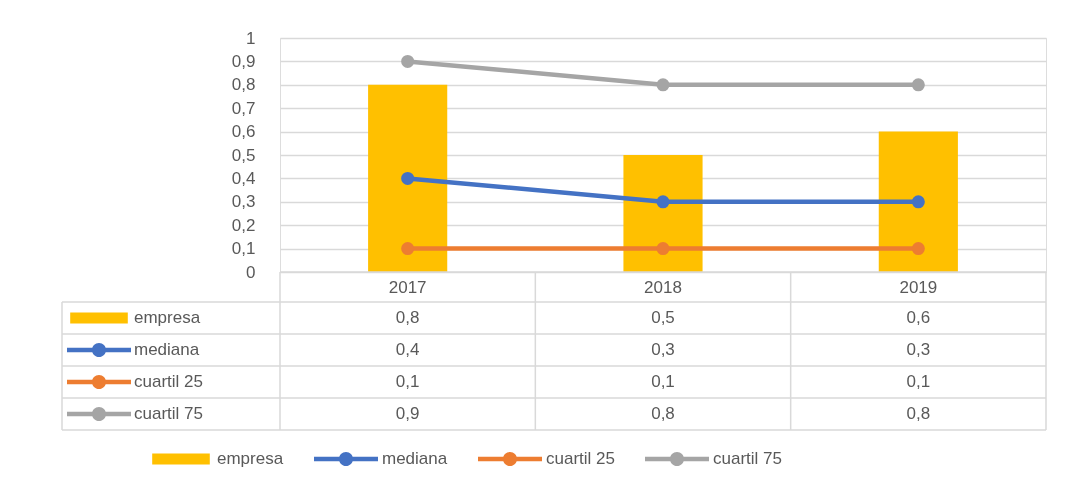  Describe the element at coordinates (580, 458) in the screenshot. I see `legend-label: cuartil 25` at that location.